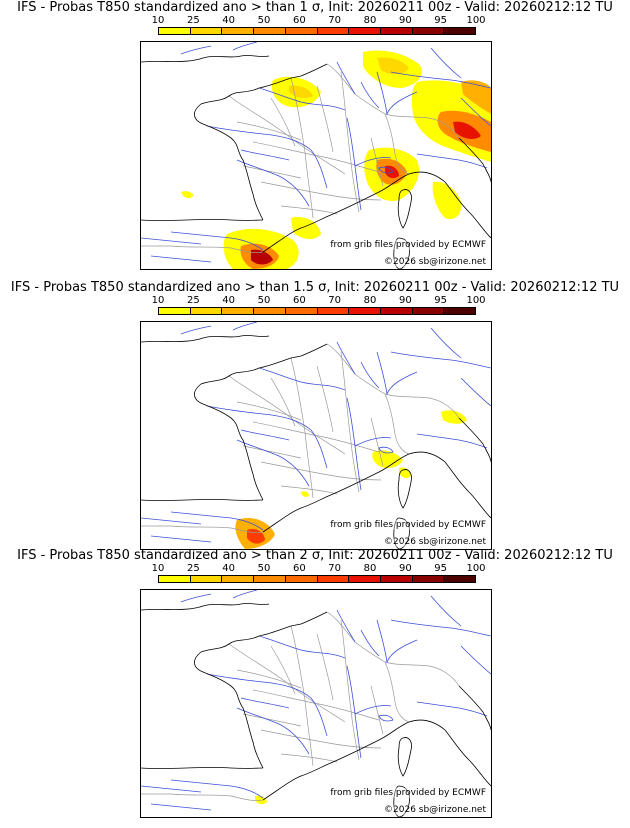  What do you see at coordinates (319, 300) in the screenshot?
I see `colorbar-labels: 10 25 40 50 60 70 80 90 95 100` at bounding box center [319, 300].